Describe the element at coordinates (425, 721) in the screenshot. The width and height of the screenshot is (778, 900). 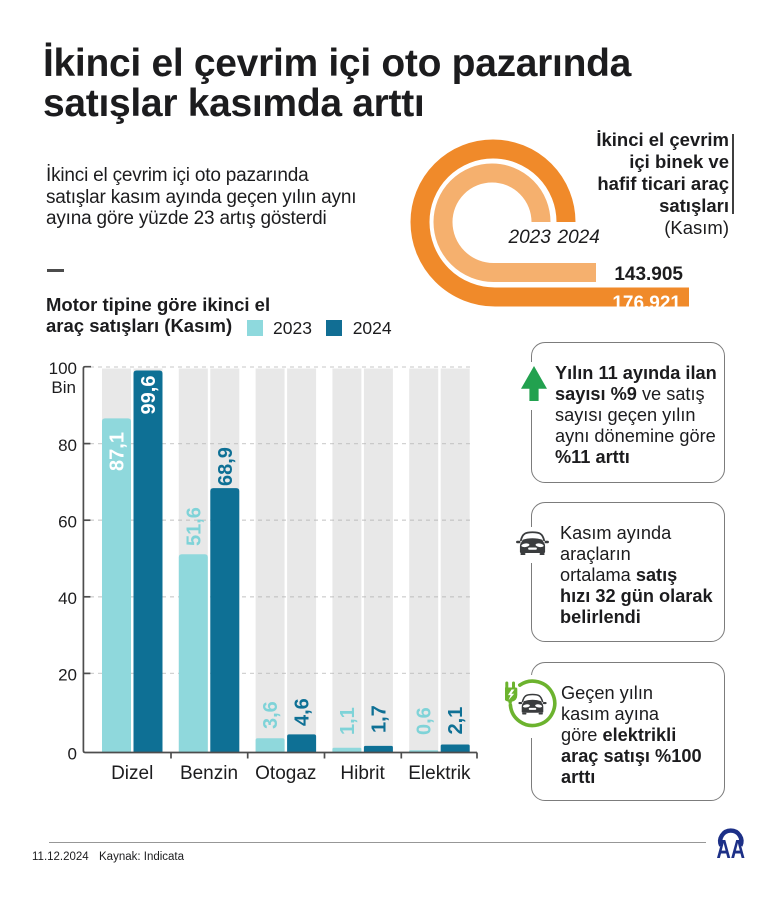
I see `svg-text: 0,6` at that location.